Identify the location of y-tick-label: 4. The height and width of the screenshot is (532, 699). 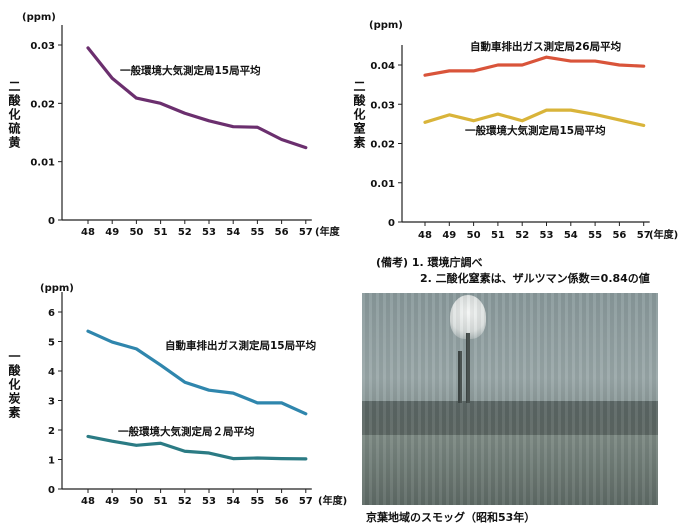
(51, 372).